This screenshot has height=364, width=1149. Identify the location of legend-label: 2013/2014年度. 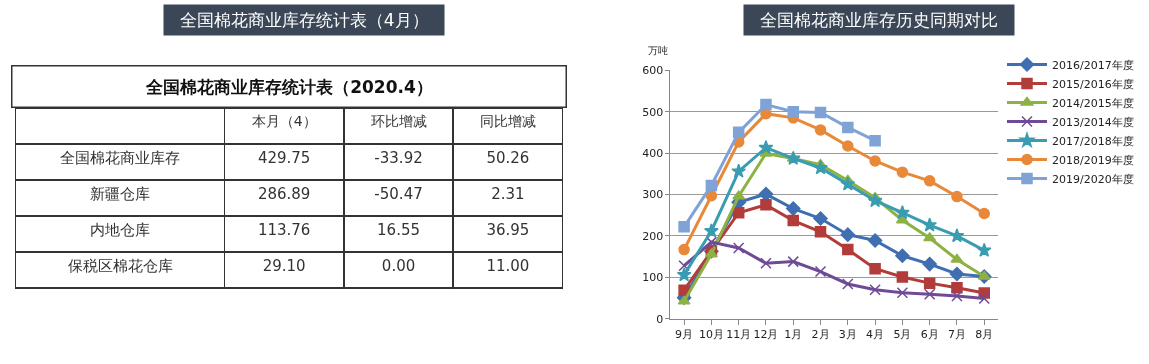
(1093, 122).